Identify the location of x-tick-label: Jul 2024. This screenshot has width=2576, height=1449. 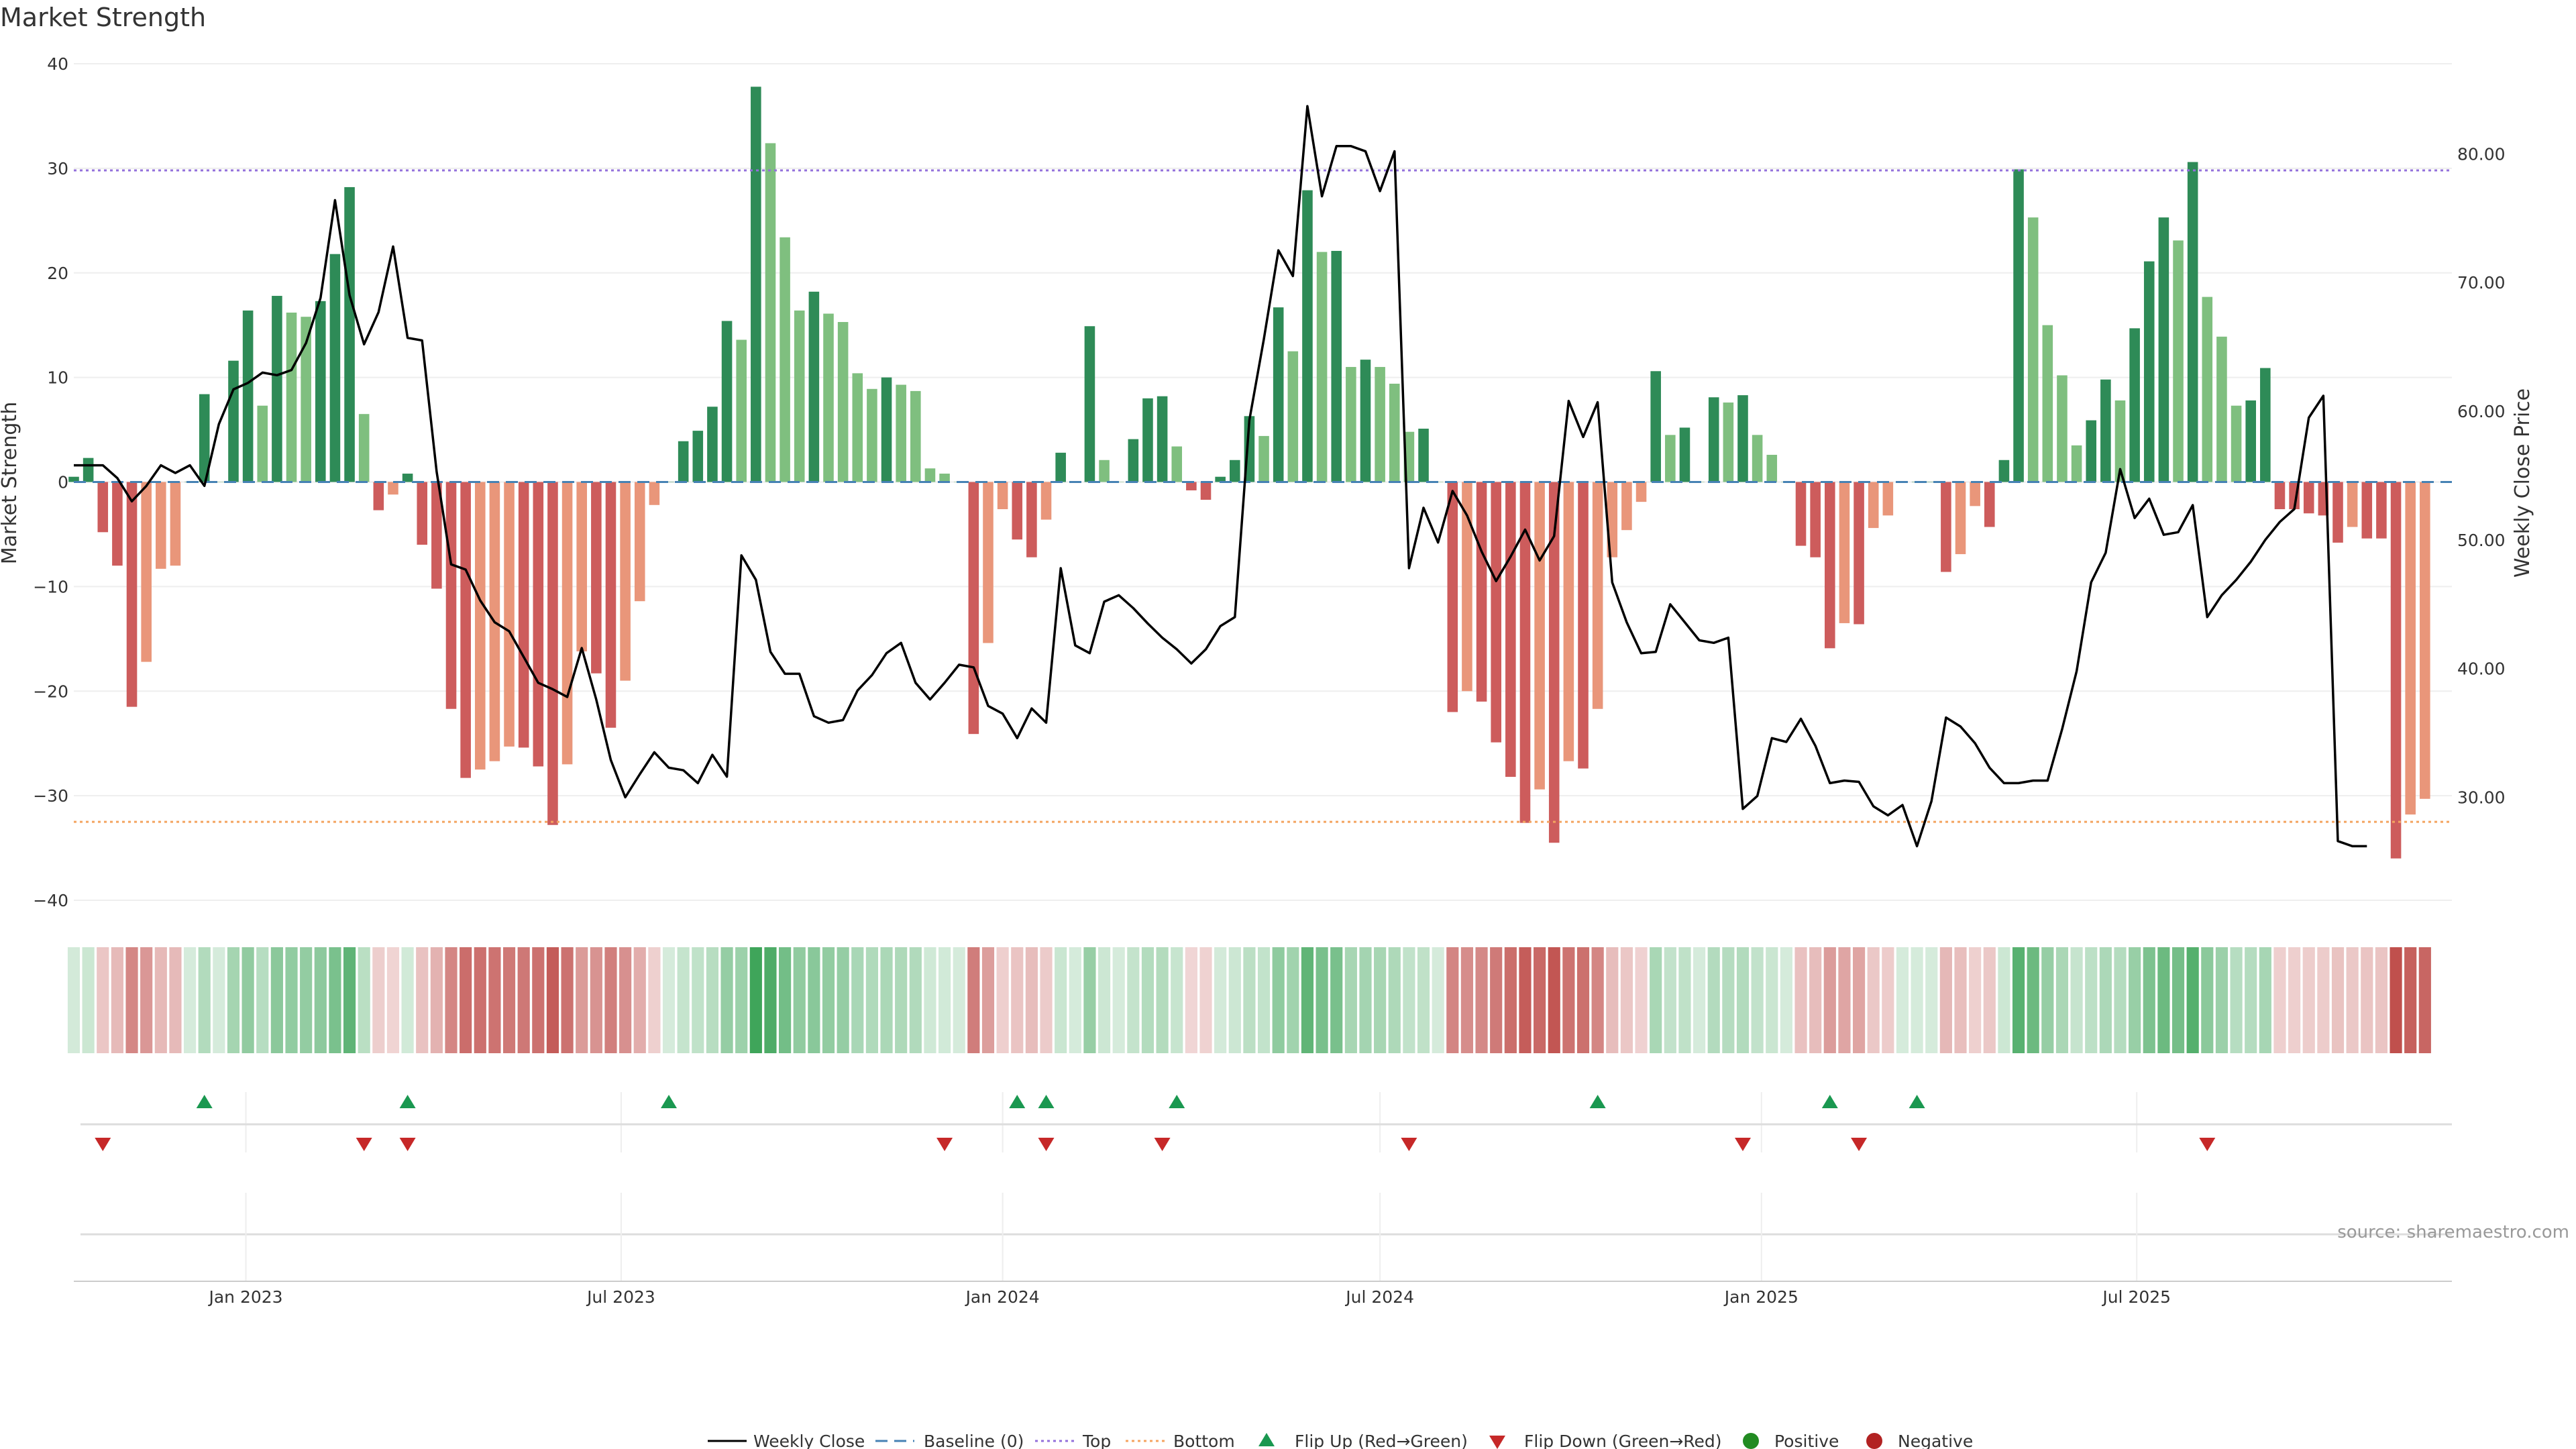
(1379, 1297).